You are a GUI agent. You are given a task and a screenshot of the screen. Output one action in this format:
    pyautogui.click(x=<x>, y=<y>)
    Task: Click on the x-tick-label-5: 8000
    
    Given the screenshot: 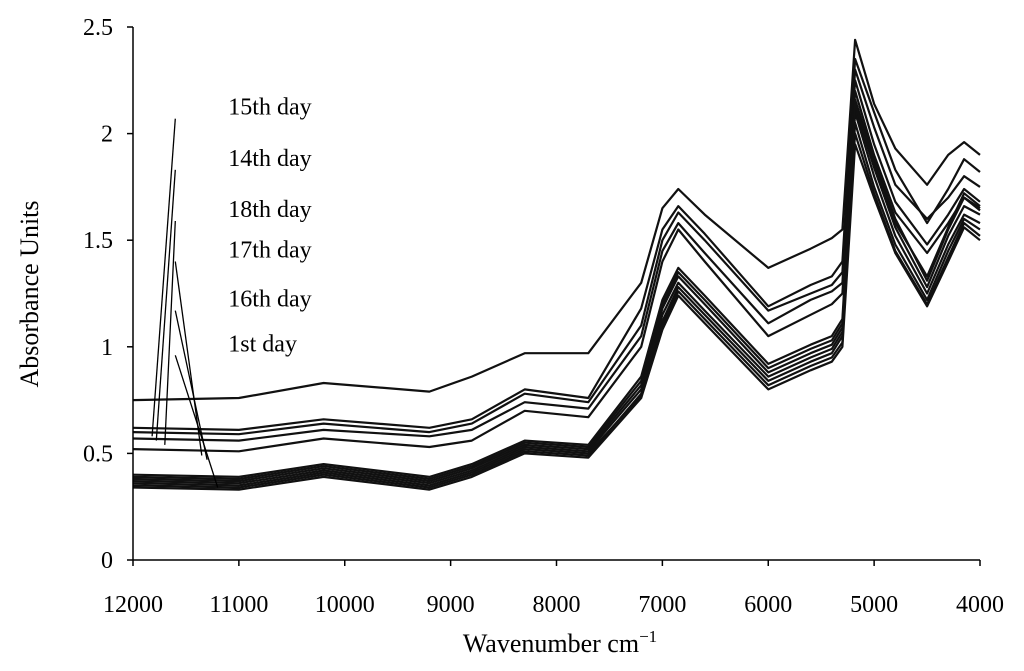 What is the action you would take?
    pyautogui.click(x=557, y=605)
    